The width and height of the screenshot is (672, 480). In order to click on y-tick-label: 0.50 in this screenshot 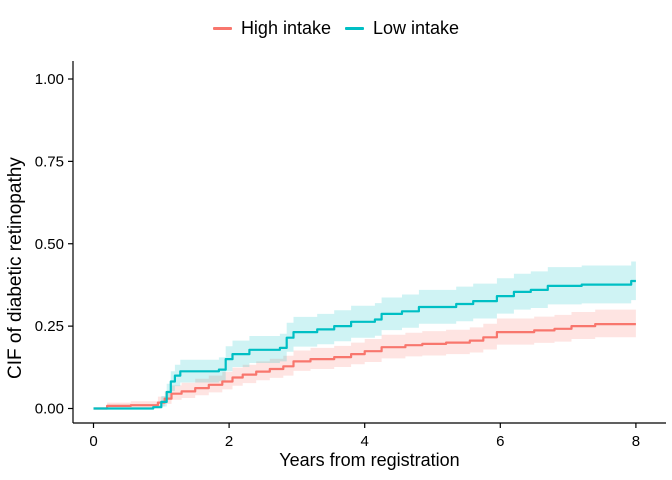, I will do `click(49, 244)`.